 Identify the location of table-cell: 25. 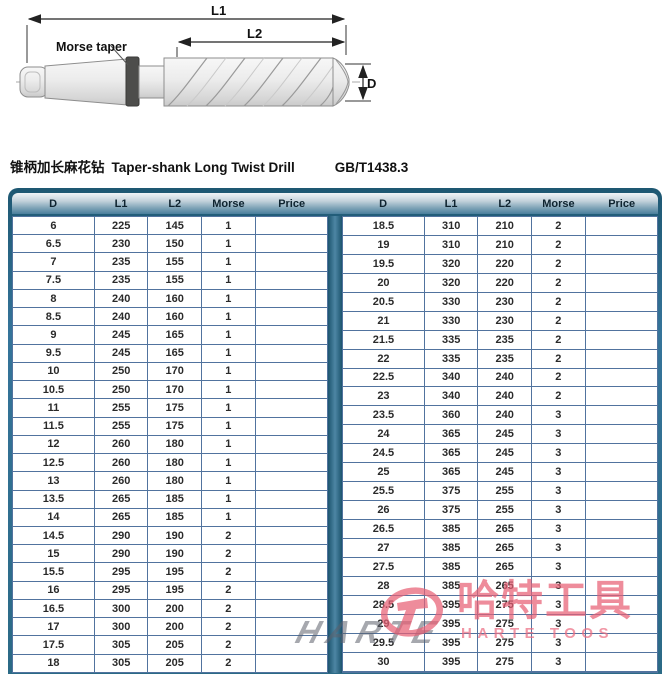
(383, 472).